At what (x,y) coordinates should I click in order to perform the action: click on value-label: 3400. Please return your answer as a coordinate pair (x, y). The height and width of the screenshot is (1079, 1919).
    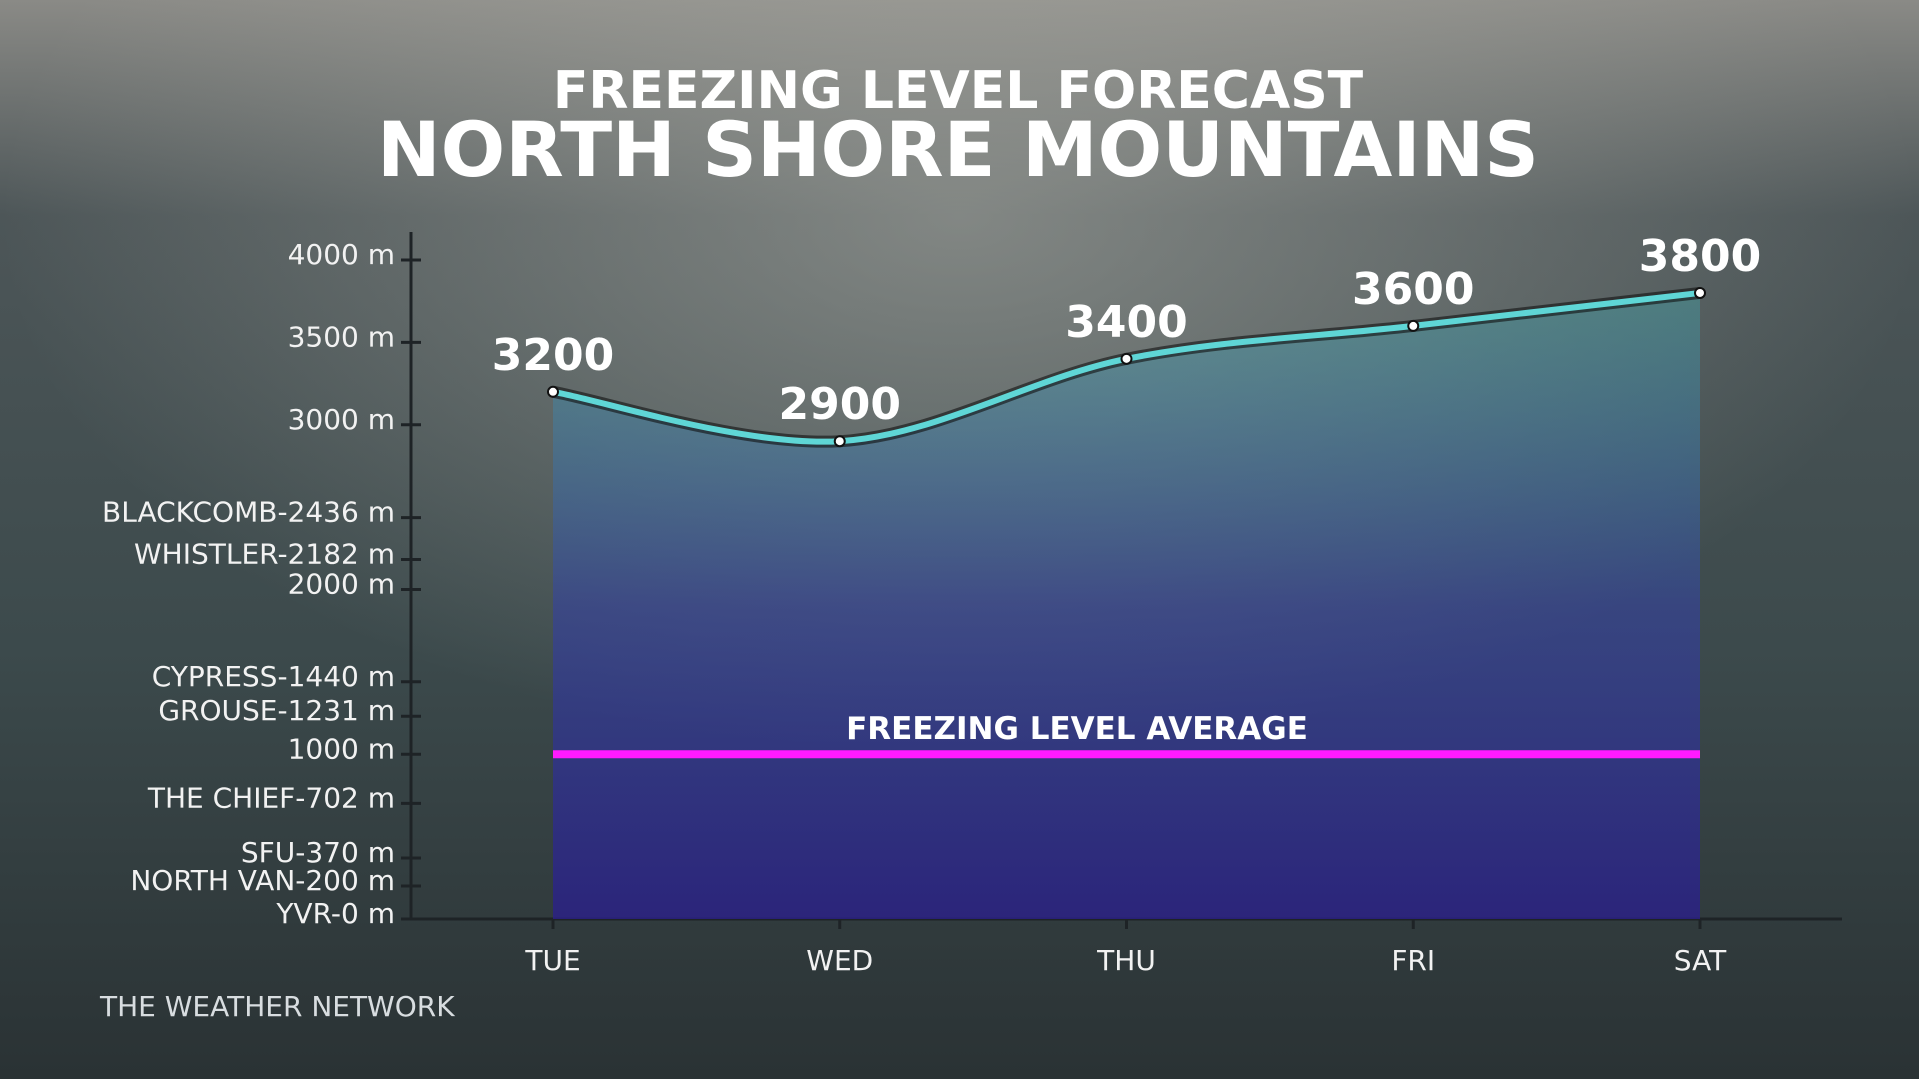
    Looking at the image, I should click on (1126, 322).